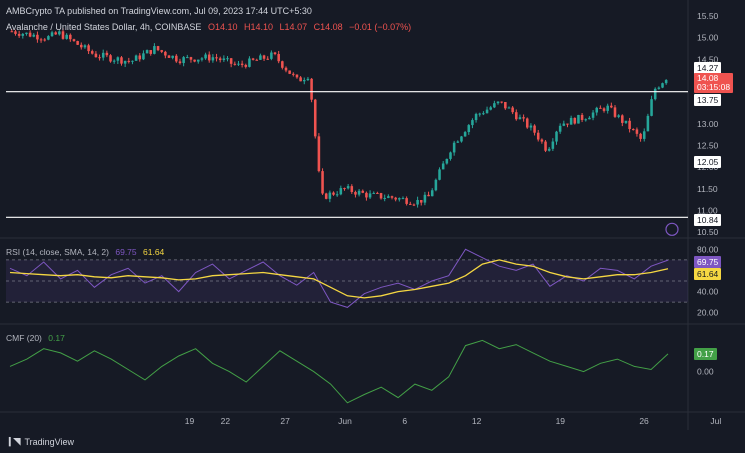  Describe the element at coordinates (708, 262) in the screenshot. I see `rsi-tag: 69.75` at that location.